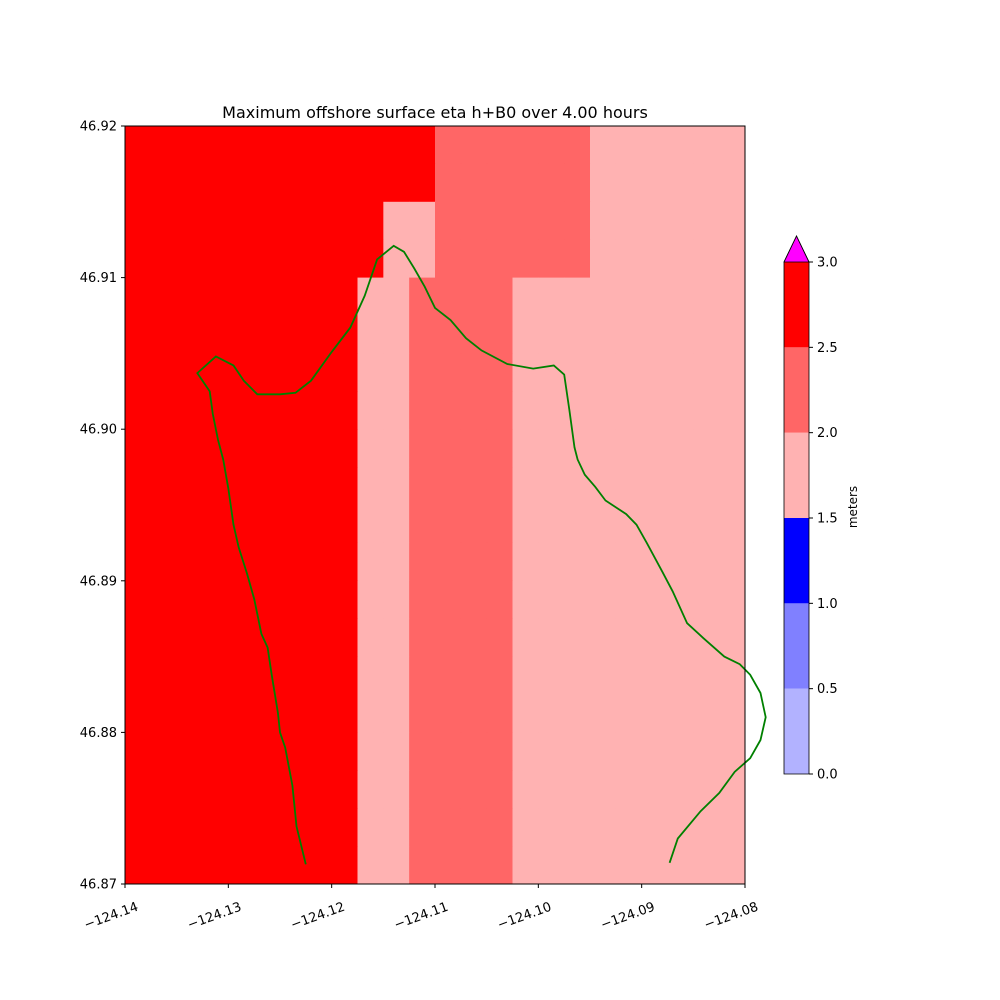  I want to click on colorbar-label: meters, so click(853, 507).